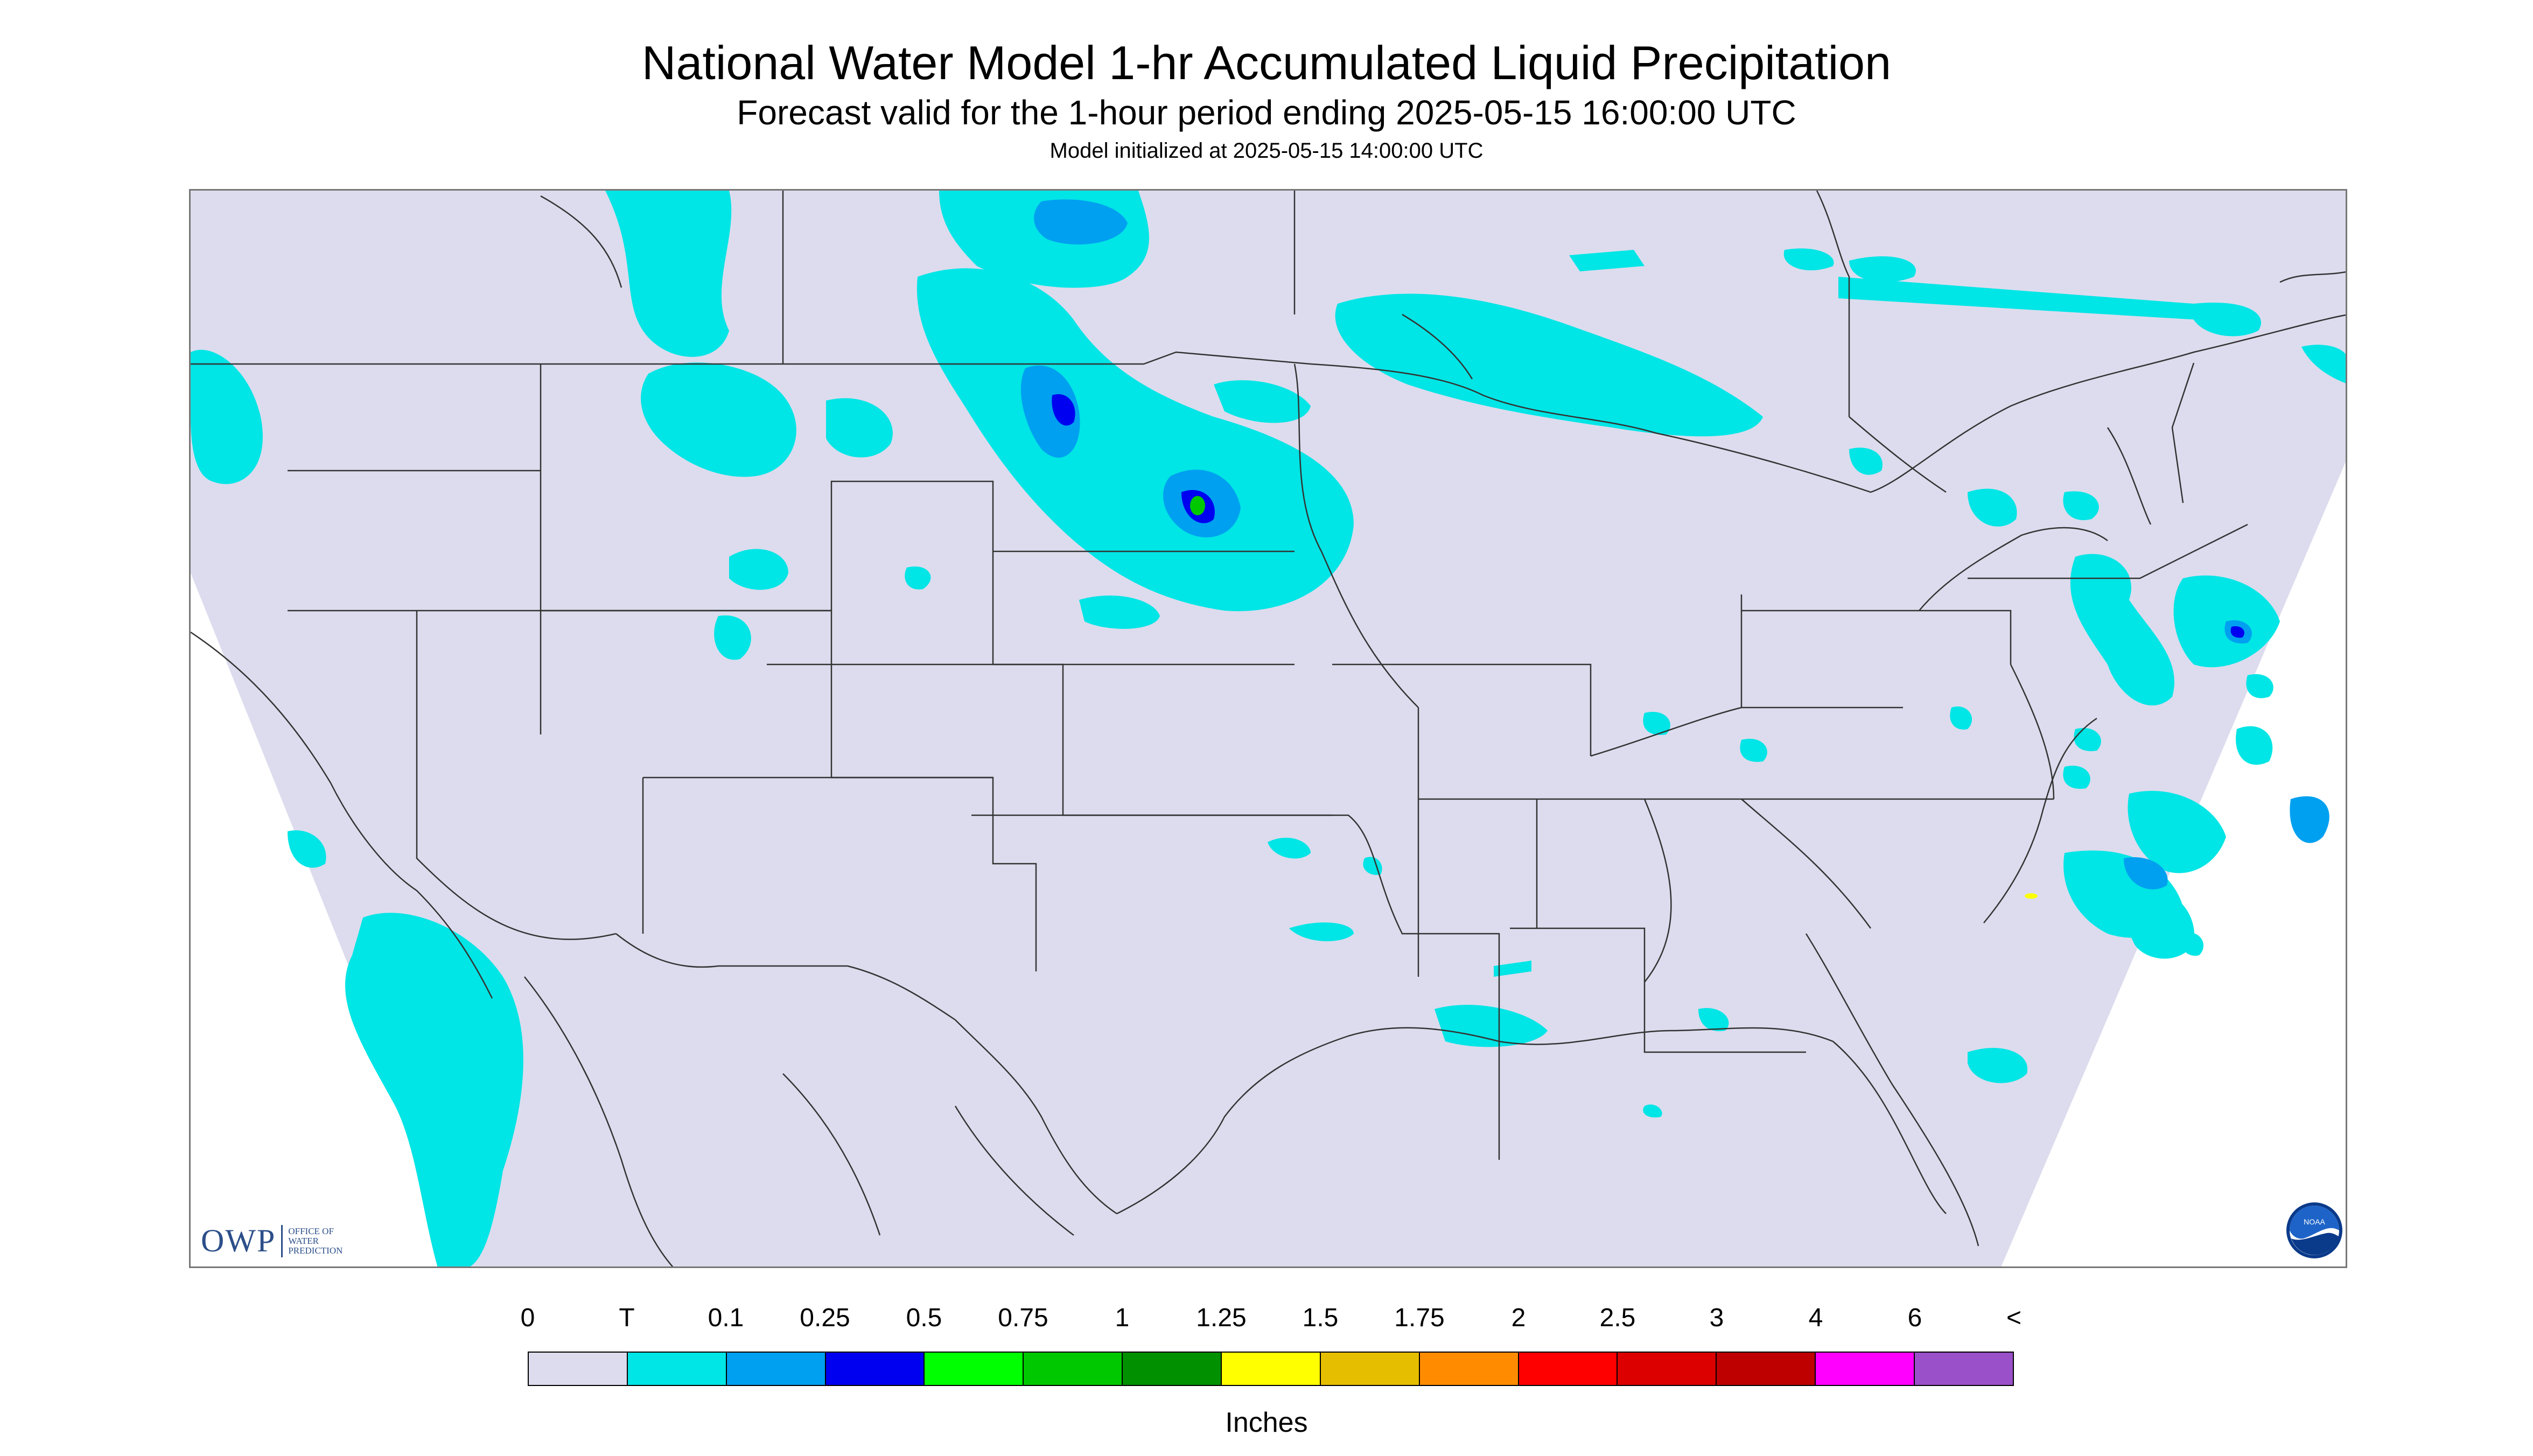 The image size is (2533, 1456). Describe the element at coordinates (825, 1318) in the screenshot. I see `legend-label: 0.25` at that location.